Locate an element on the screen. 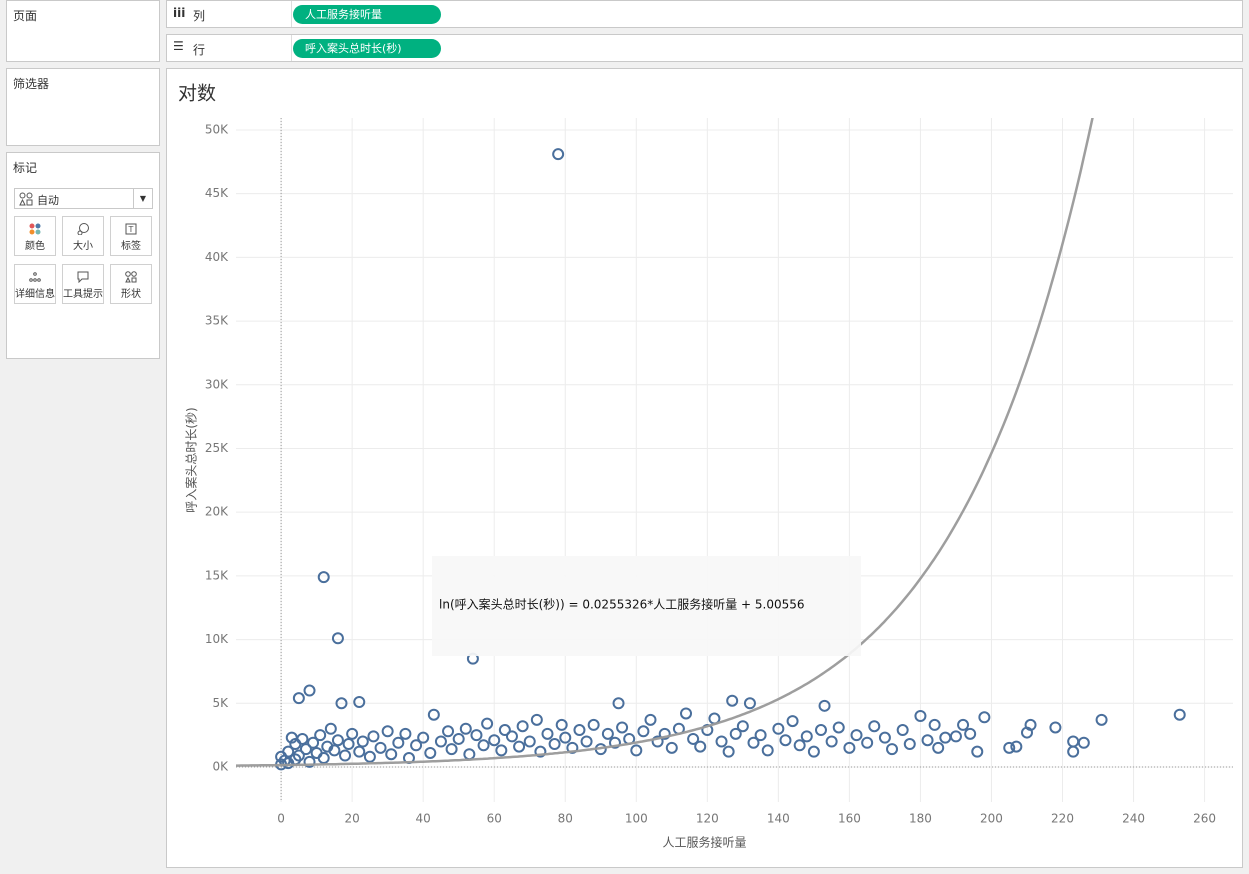 This screenshot has height=874, width=1249. mark-button-label: 详细信息 is located at coordinates (35, 294).